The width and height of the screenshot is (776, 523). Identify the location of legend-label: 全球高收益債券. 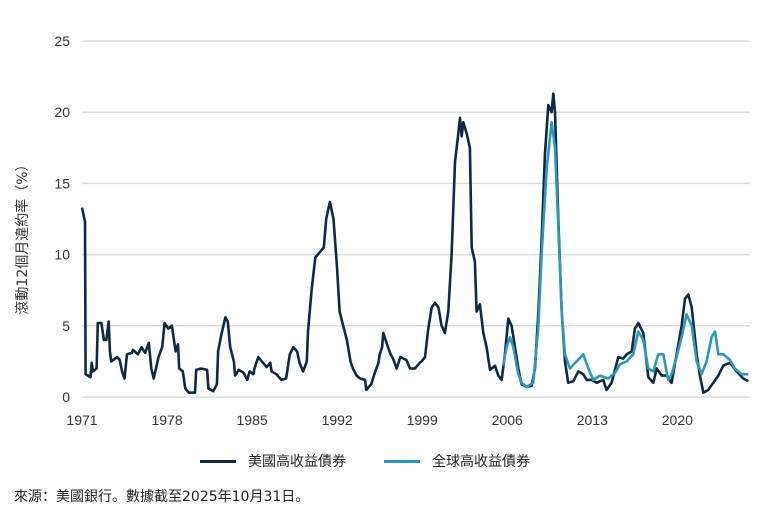
(481, 462).